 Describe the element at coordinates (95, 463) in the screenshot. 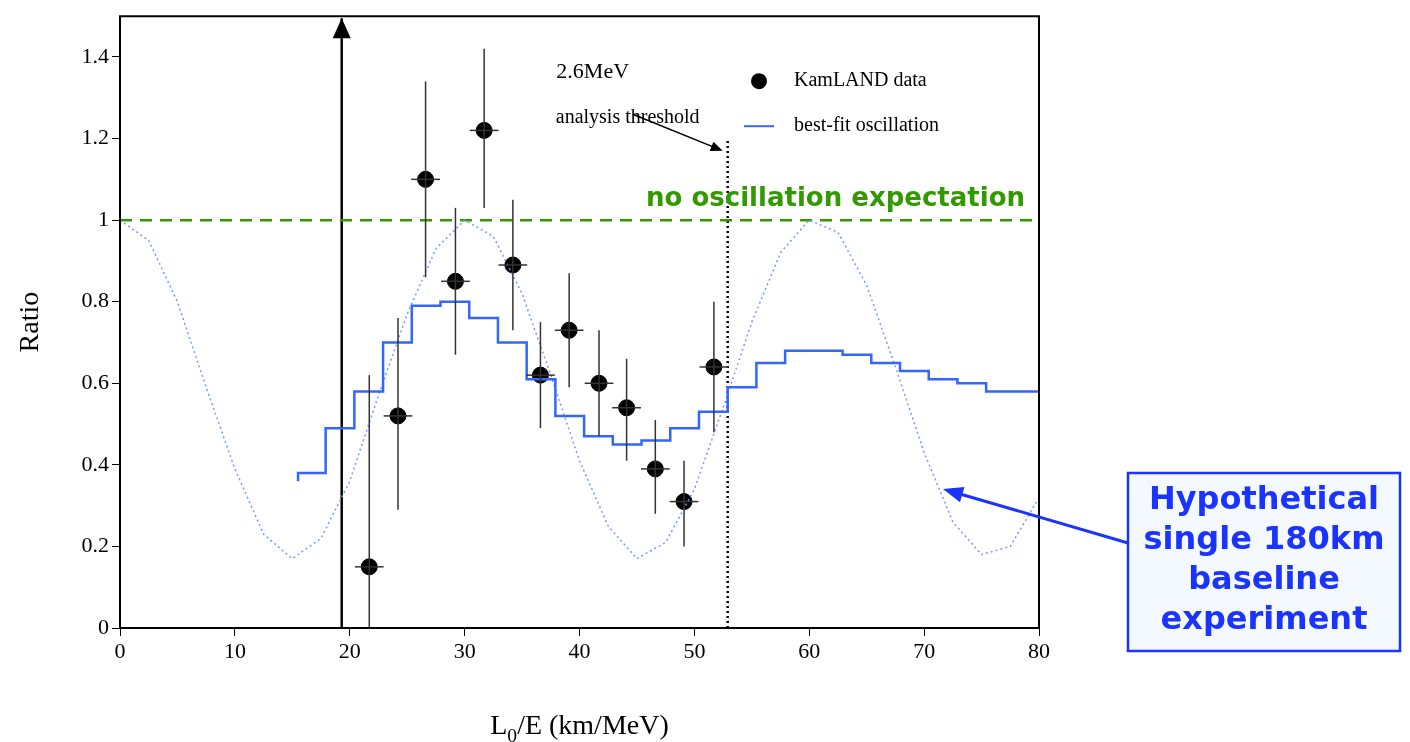

I see `y-tick-label: 0.4` at that location.